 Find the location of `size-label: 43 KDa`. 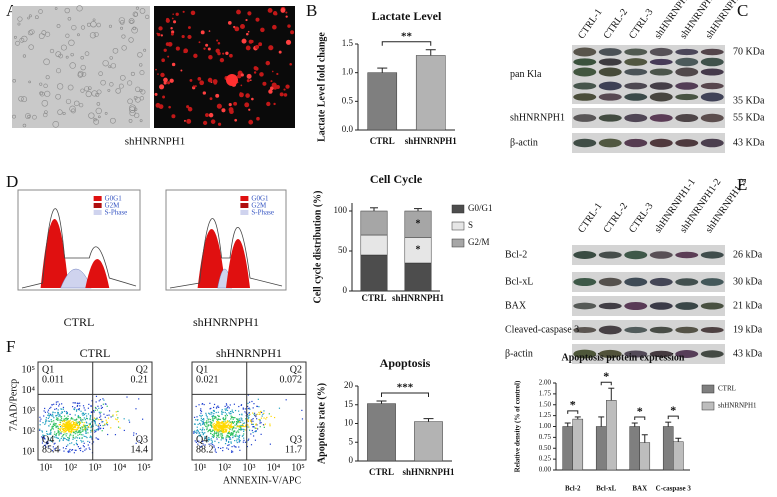

size-label: 43 KDa is located at coordinates (749, 142).